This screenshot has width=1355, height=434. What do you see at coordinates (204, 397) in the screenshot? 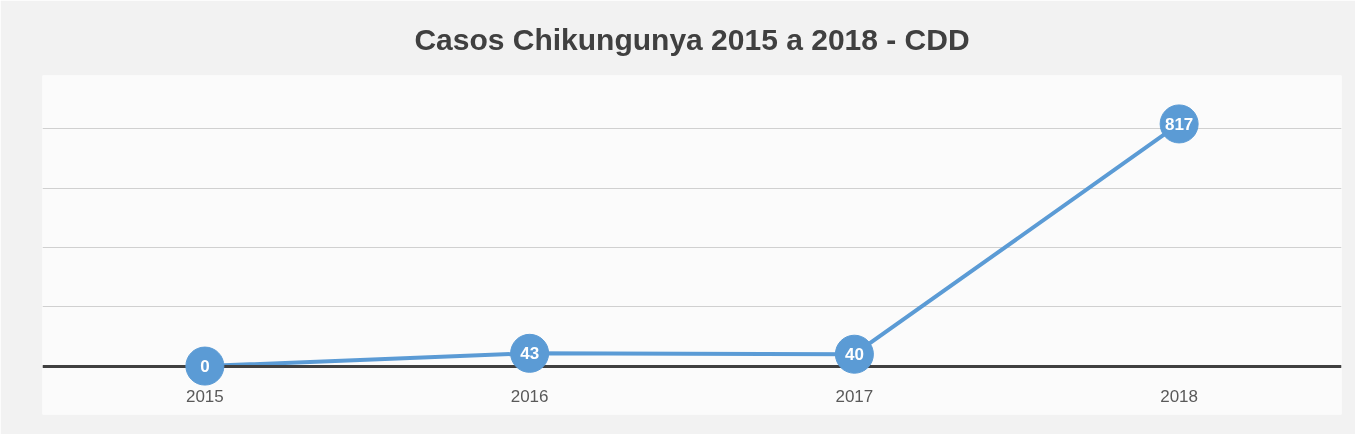
I see `x-tick-label: 2015` at bounding box center [204, 397].